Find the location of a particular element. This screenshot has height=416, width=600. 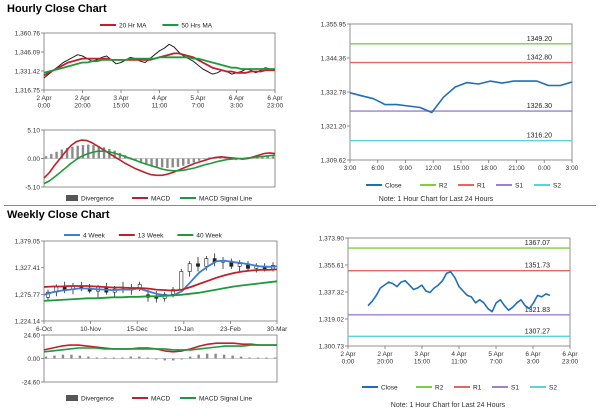

x-tick-label: 6:00 is located at coordinates (377, 168).